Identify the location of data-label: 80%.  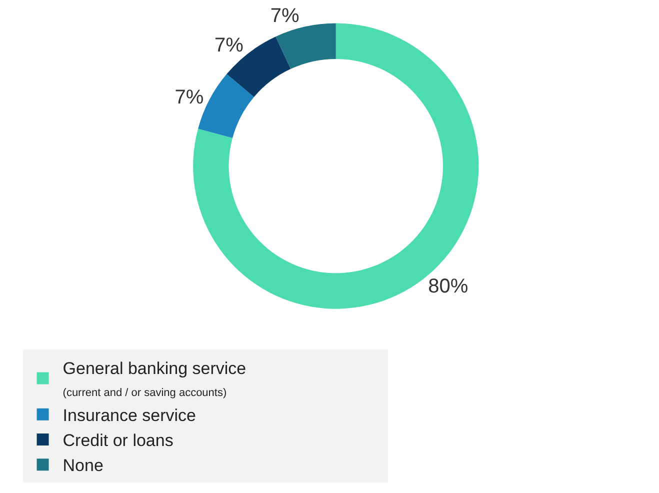
(448, 286).